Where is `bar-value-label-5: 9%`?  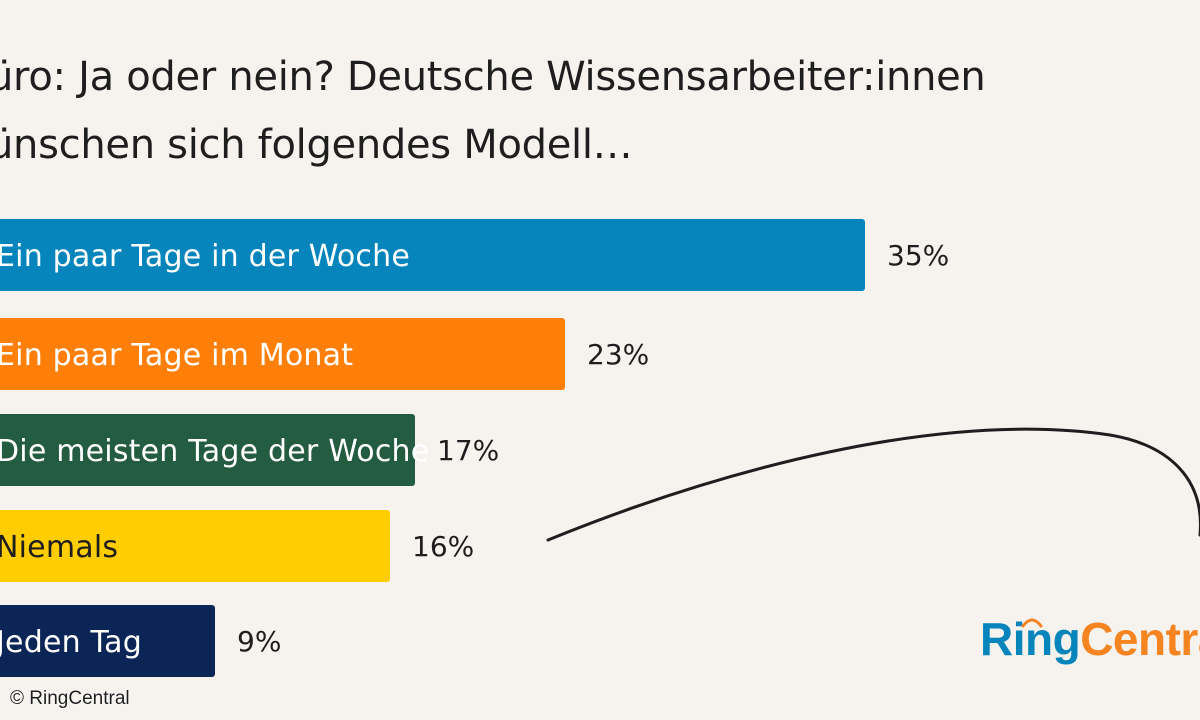 bar-value-label-5: 9% is located at coordinates (259, 641).